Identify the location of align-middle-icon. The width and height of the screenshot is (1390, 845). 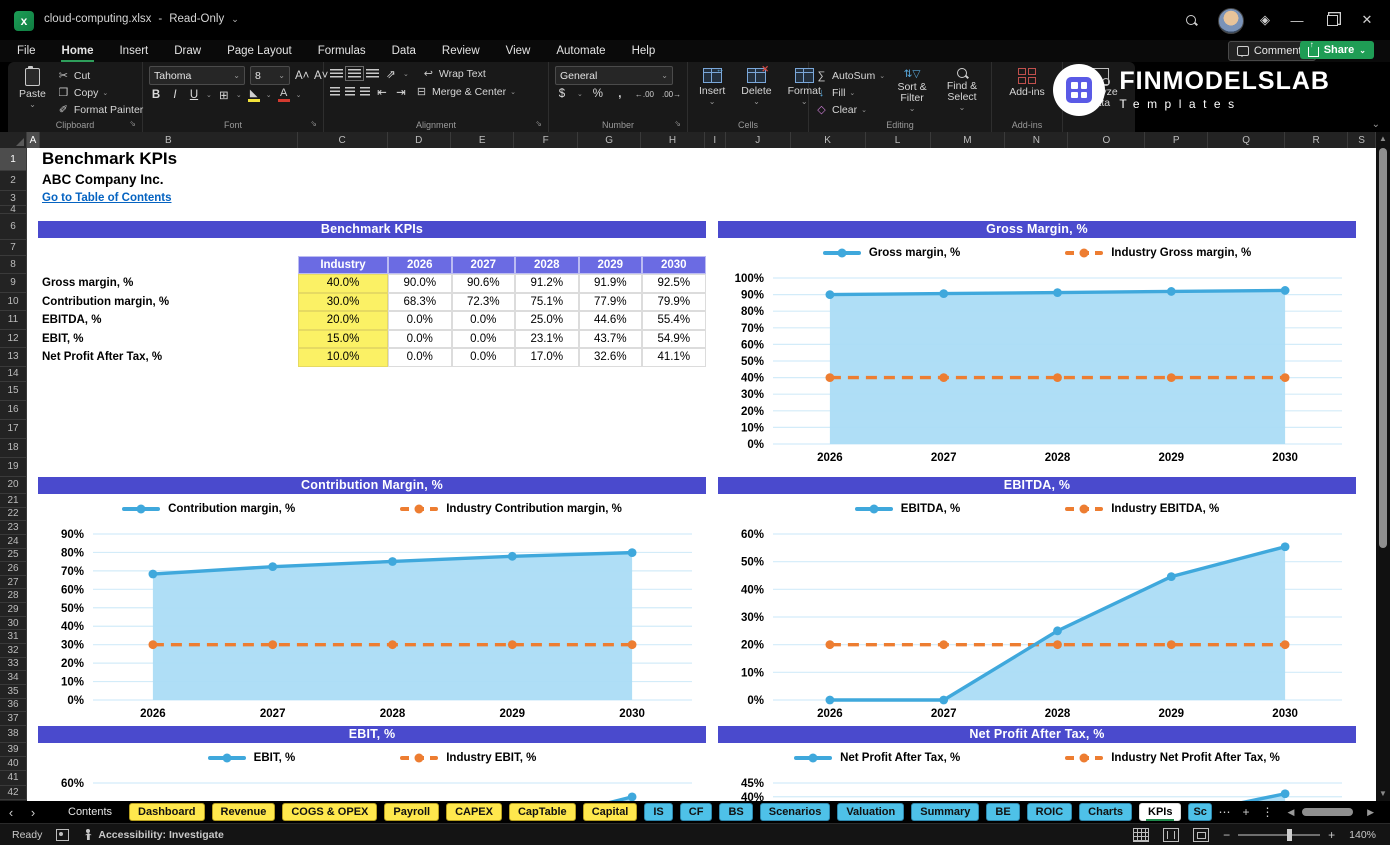
(354, 73).